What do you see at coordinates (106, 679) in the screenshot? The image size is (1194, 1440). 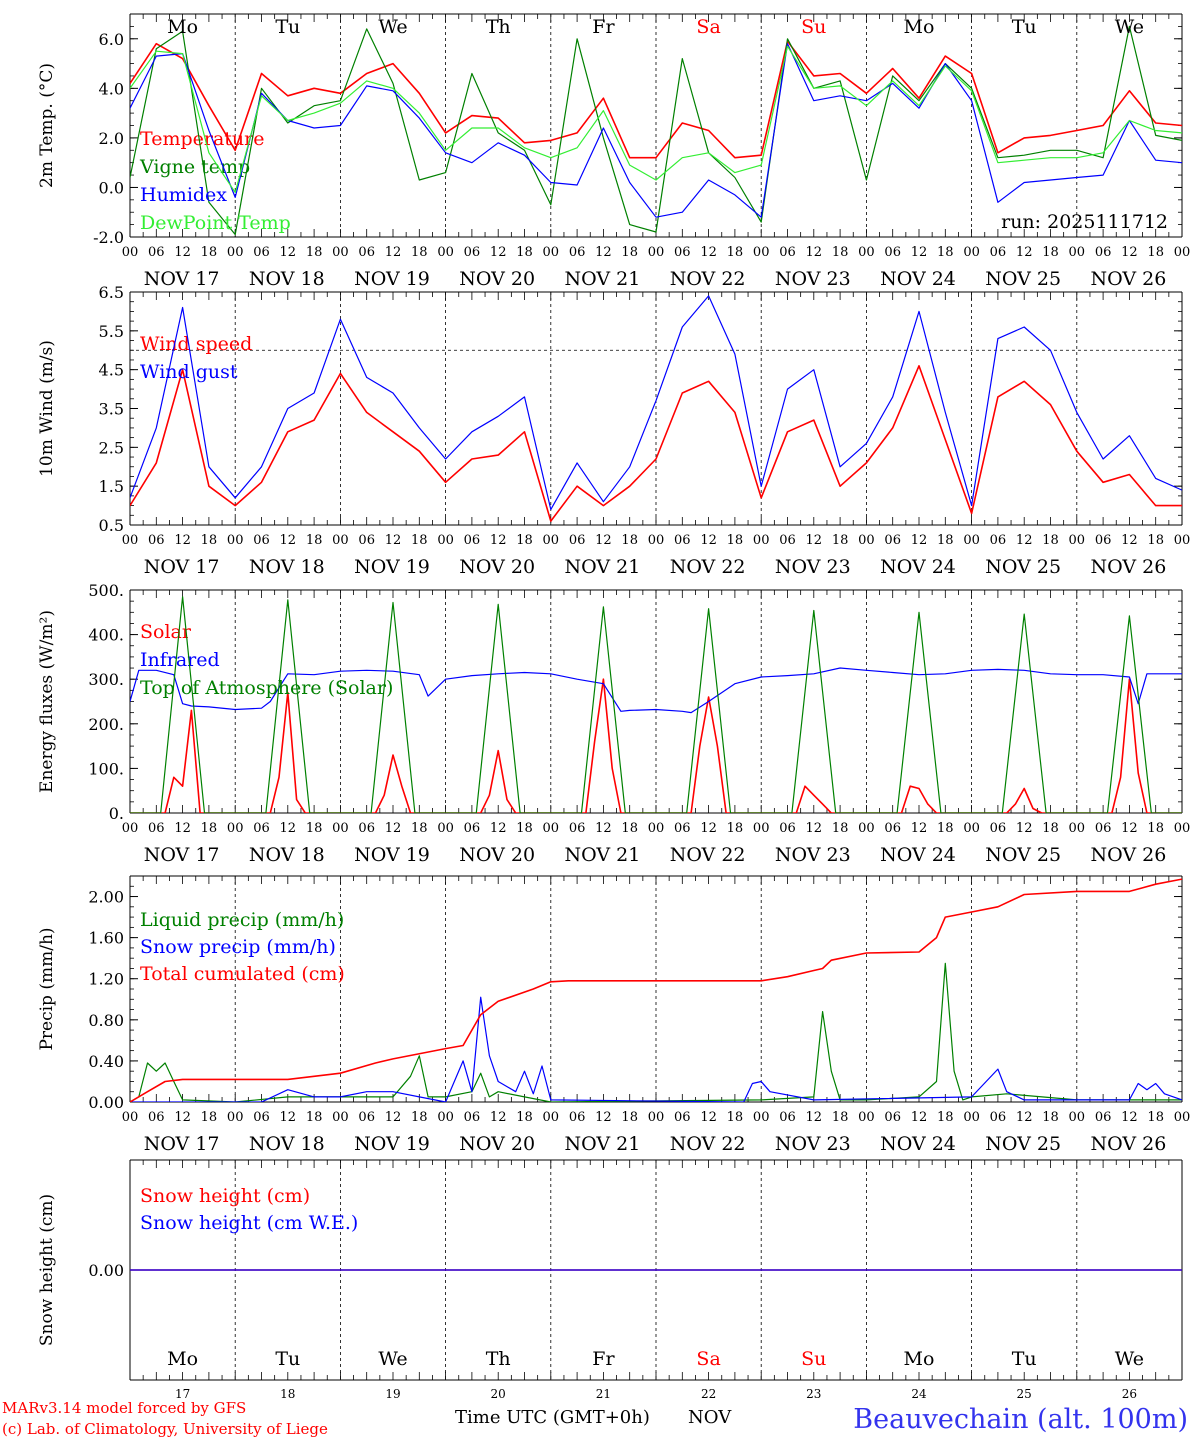 I see `y-tick-label: 300.` at bounding box center [106, 679].